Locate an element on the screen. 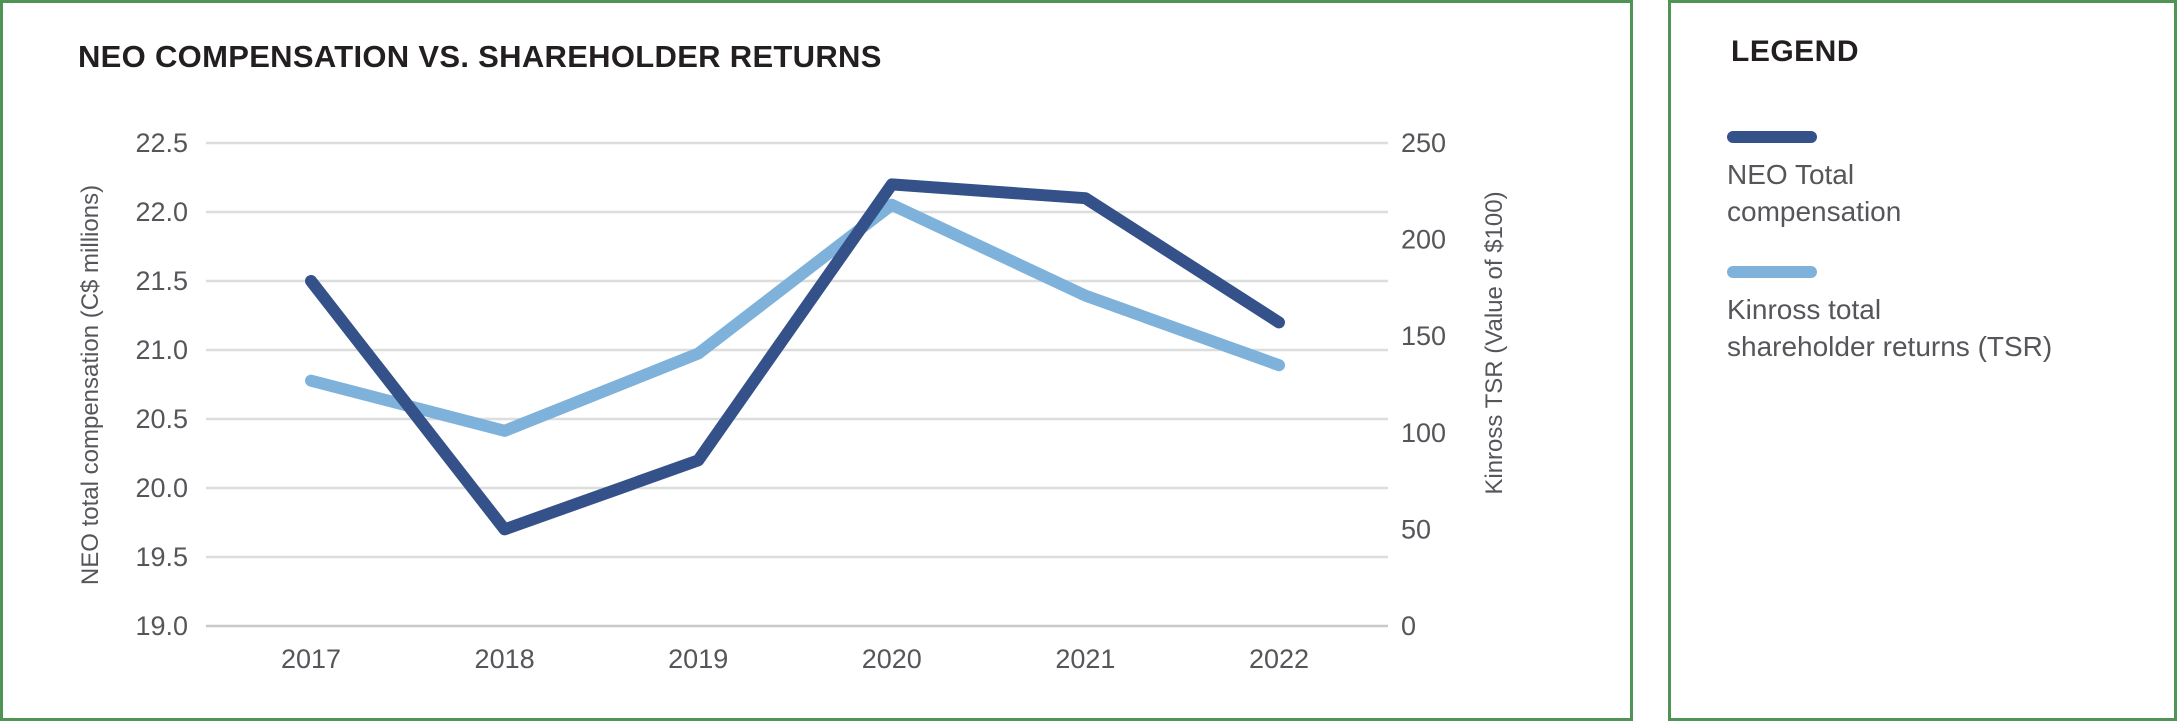 This screenshot has height=724, width=2177. tsr-line is located at coordinates (795, 317).